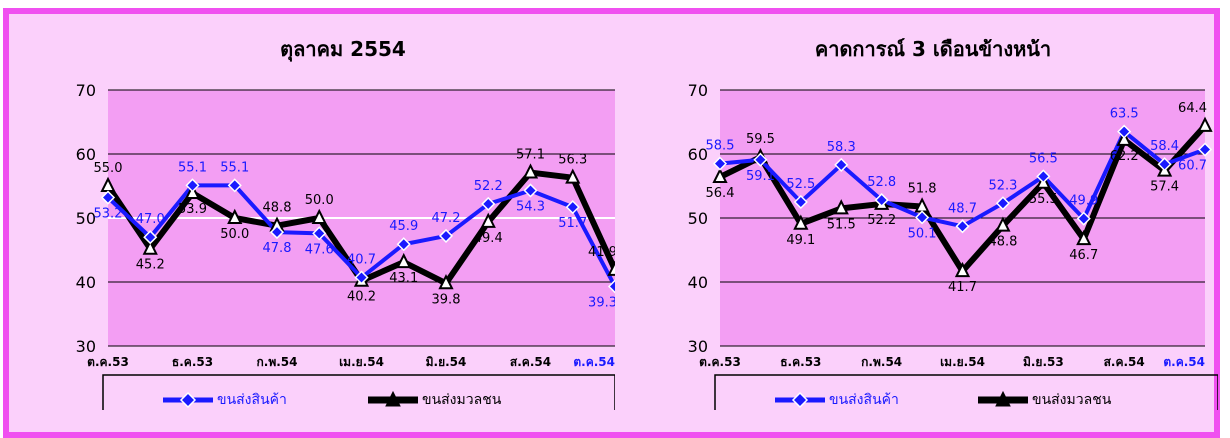  I want to click on x-tick-label: ต.ค.54, so click(594, 362).